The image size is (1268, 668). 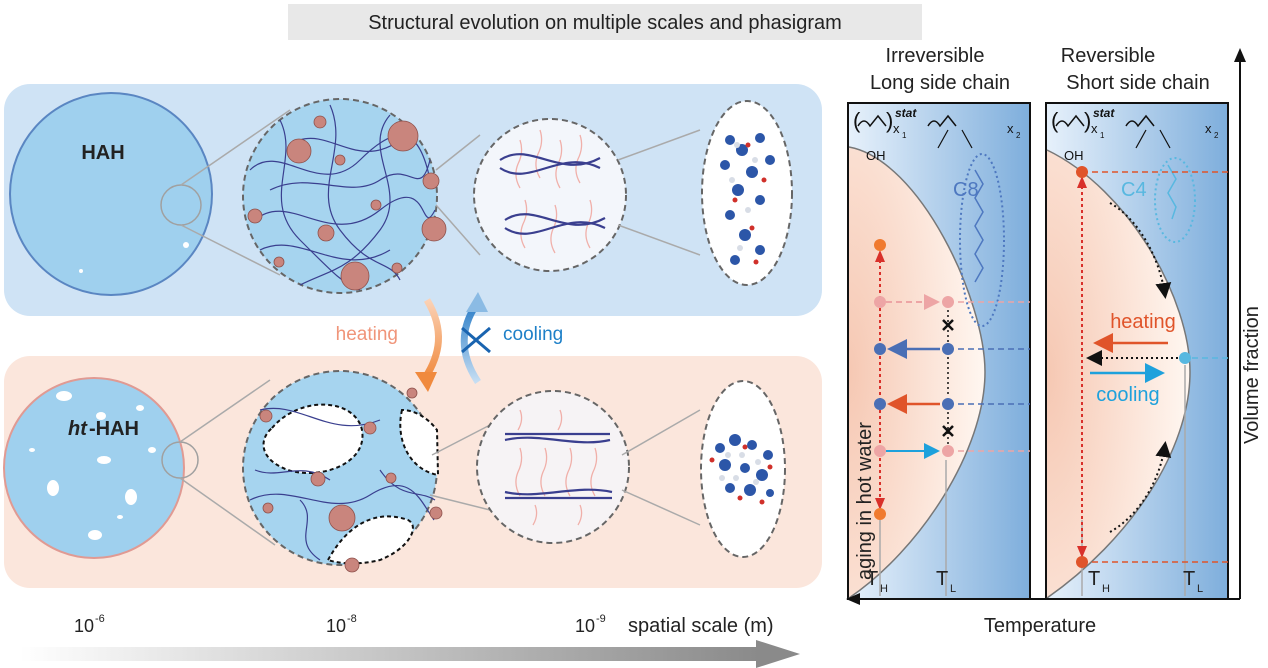 What do you see at coordinates (953, 589) in the screenshot?
I see `panel-1-TL-sub: L` at bounding box center [953, 589].